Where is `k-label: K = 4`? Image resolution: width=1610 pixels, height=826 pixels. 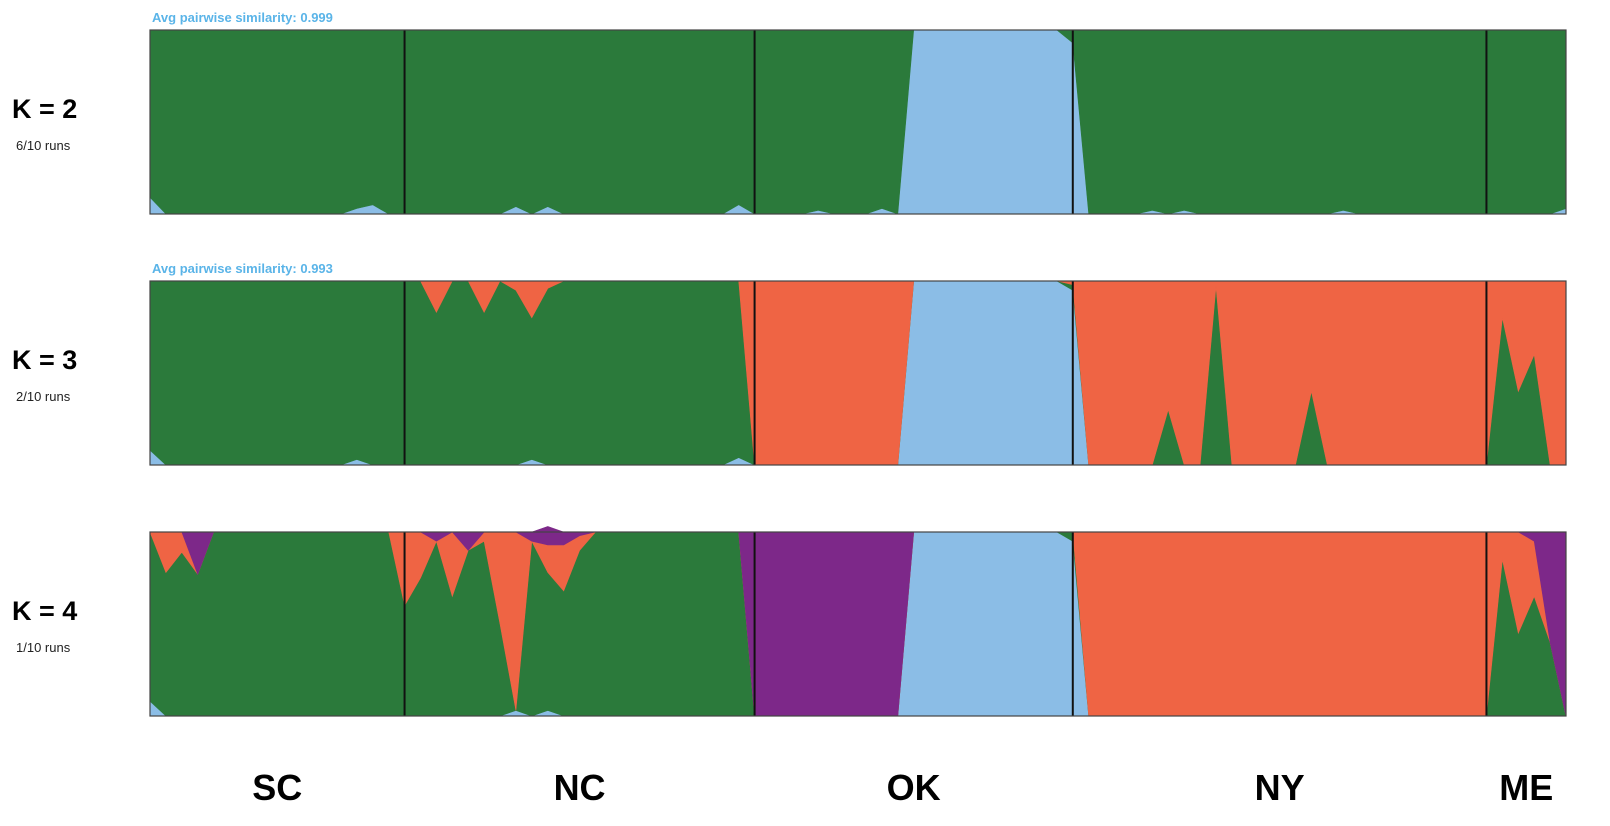 k-label: K = 4 is located at coordinates (44, 611).